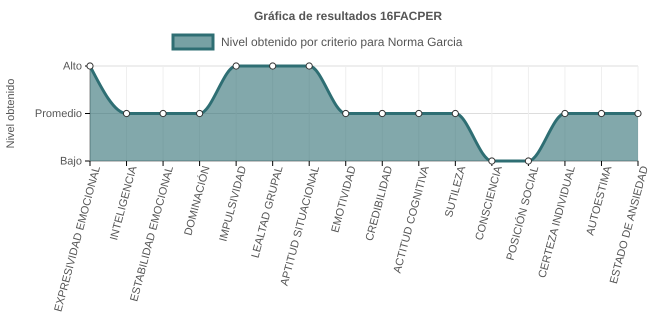 The height and width of the screenshot is (324, 648). I want to click on legend-label: Nivel obtenido por criterio para Norma Garcia, so click(342, 42).